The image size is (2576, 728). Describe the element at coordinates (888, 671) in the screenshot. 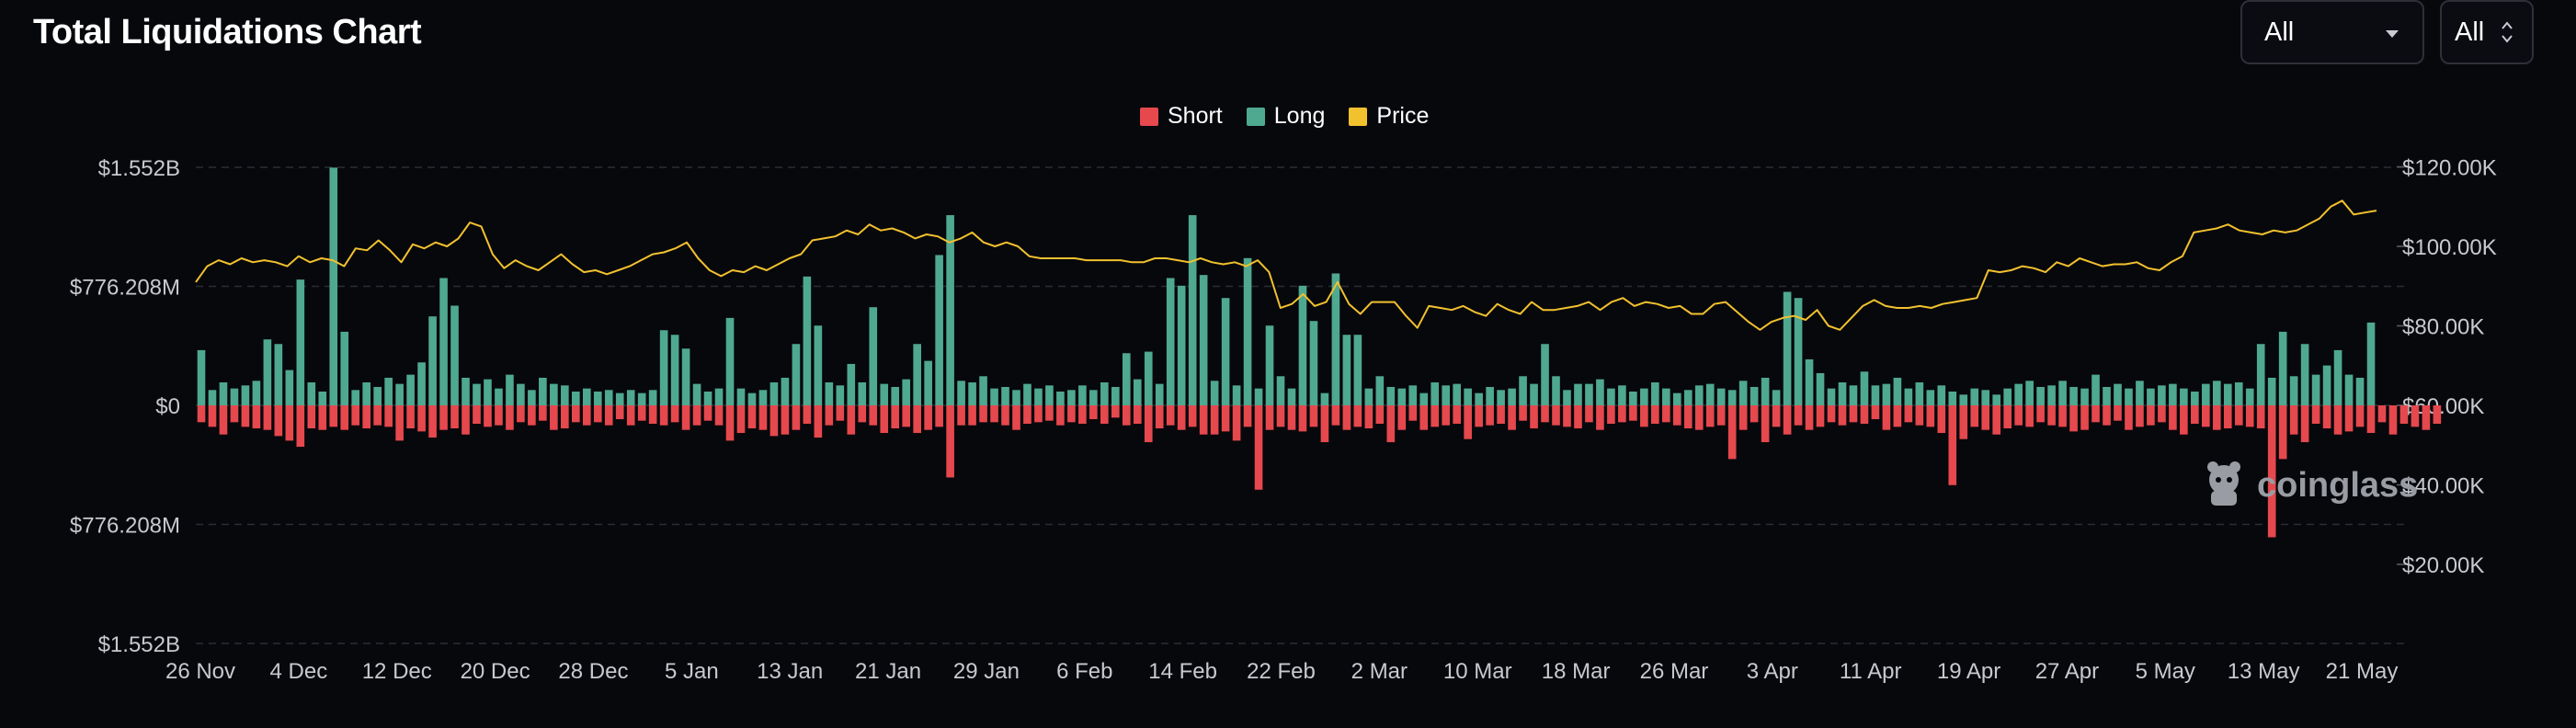

I see `x-axis-tick: 21 Jan` at that location.